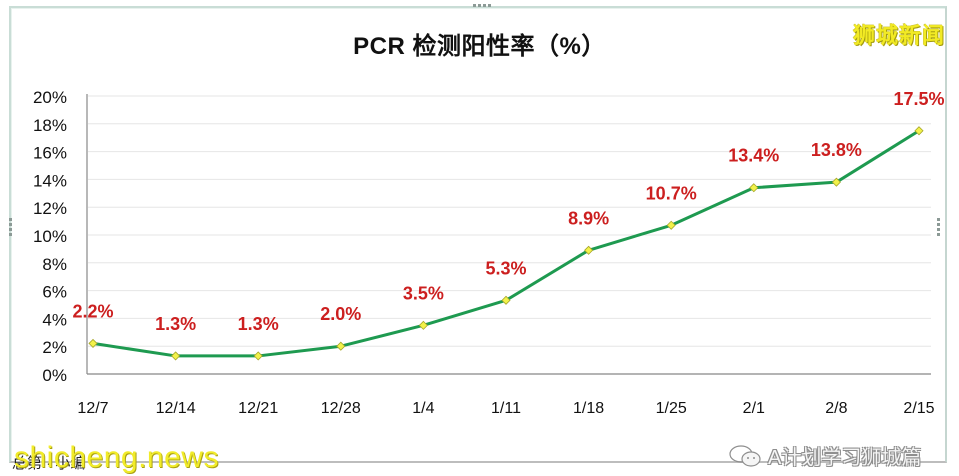 The height and width of the screenshot is (476, 959). I want to click on y-axis-ticks: 20% 18% 16% 14% 12% 10% 8% 6% 4% 2% 0%, so click(50, 236).